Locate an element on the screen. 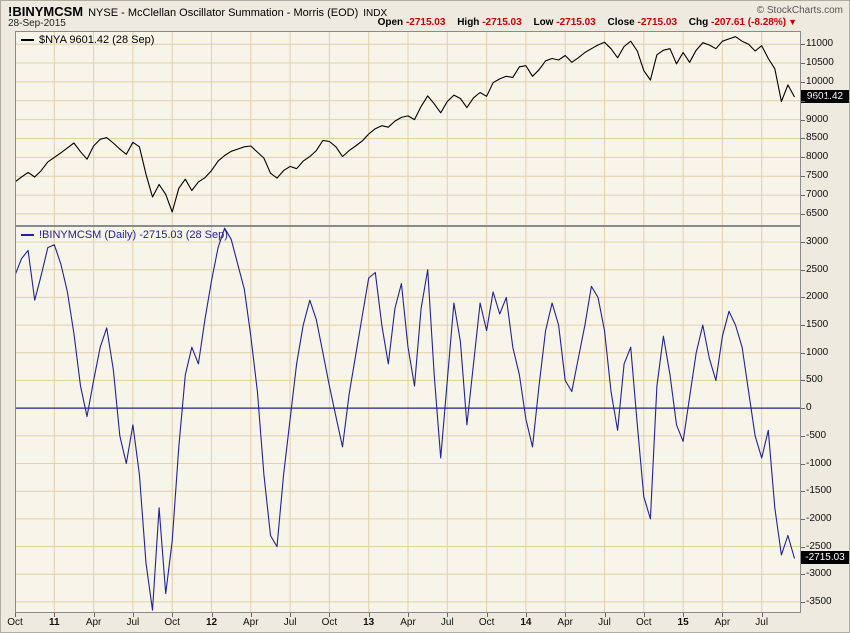  down-arrow-icon: ▼ is located at coordinates (792, 22).